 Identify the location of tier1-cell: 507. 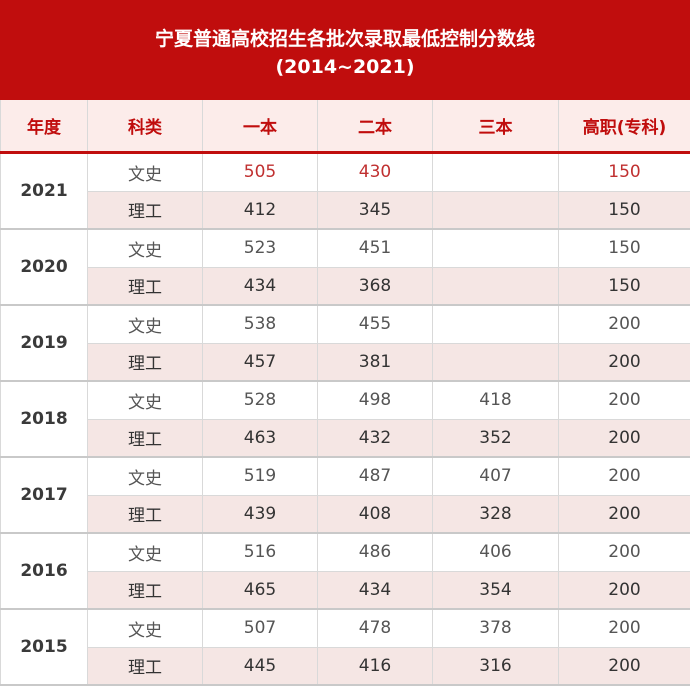
(260, 628).